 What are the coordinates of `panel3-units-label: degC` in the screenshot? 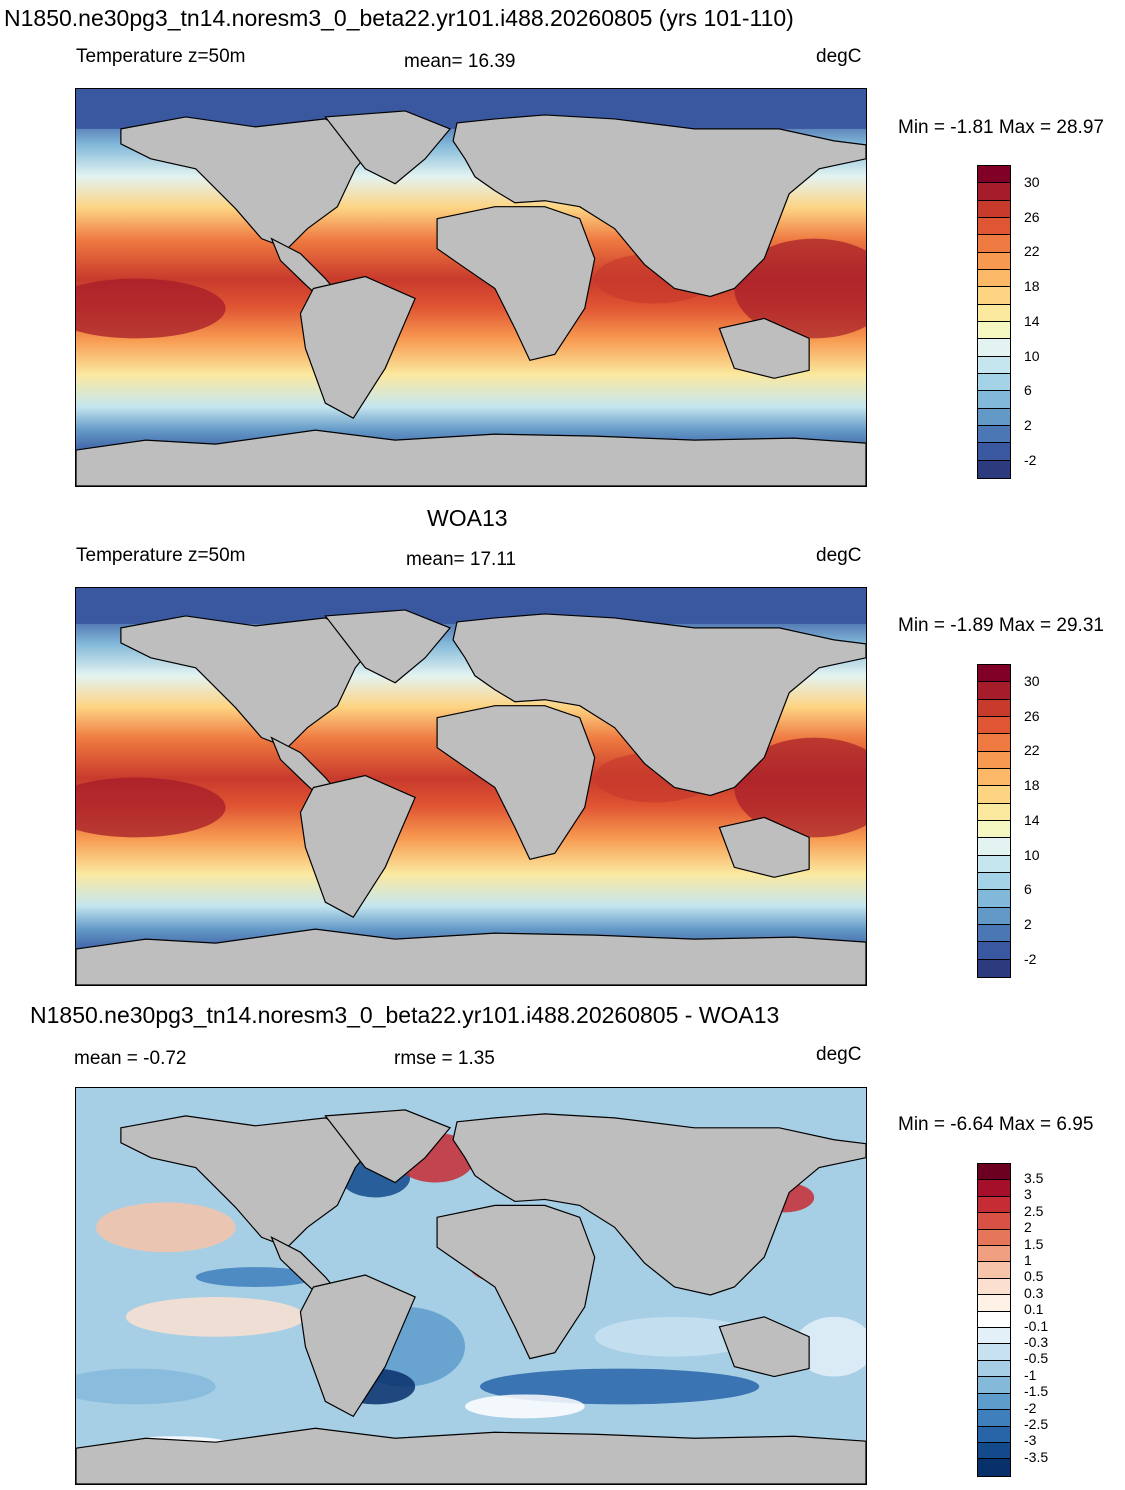 It's located at (839, 1054).